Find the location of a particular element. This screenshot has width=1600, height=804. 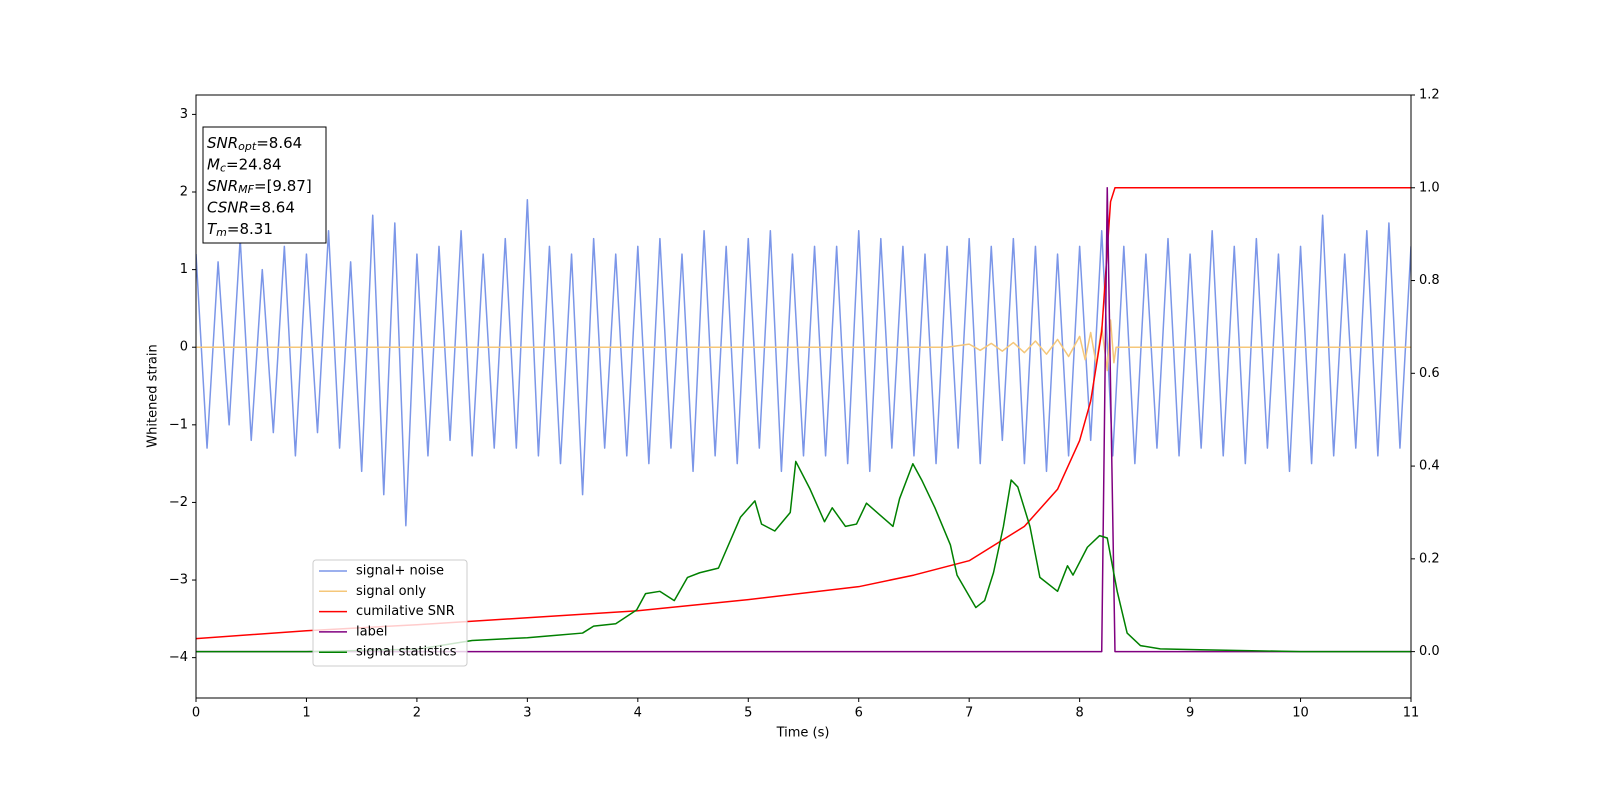

y-tick-label: −3 is located at coordinates (178, 580).